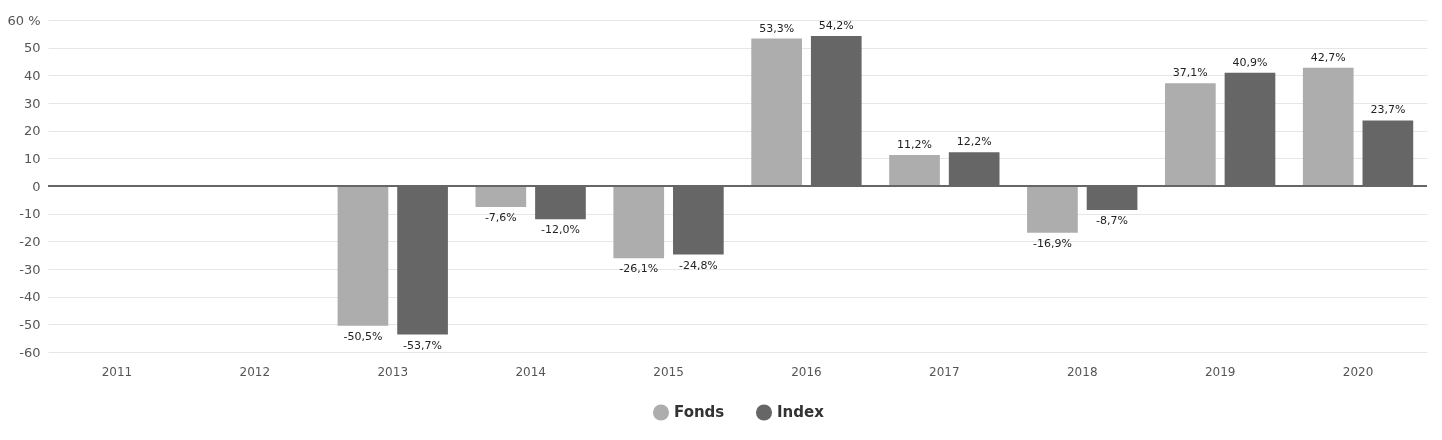 The height and width of the screenshot is (440, 1442). I want to click on data-label: 23,7%, so click(1388, 110).